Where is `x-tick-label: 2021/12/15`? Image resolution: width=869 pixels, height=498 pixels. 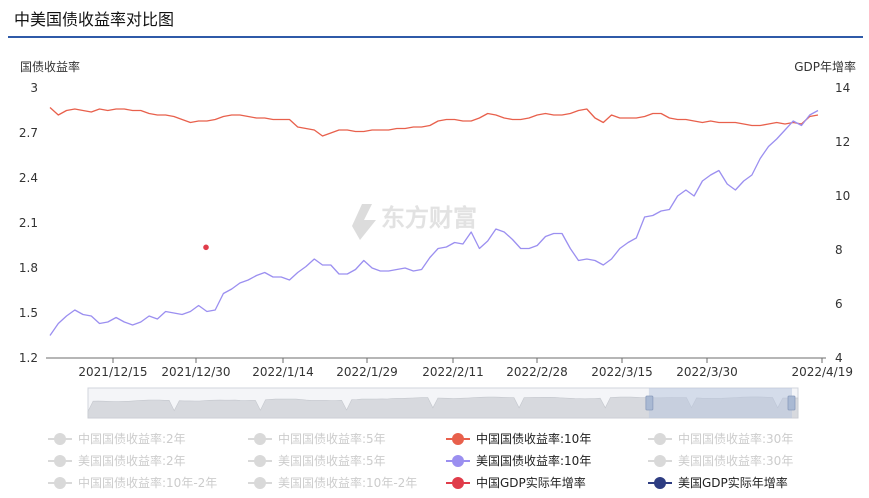
x-tick-label: 2021/12/15 is located at coordinates (112, 372).